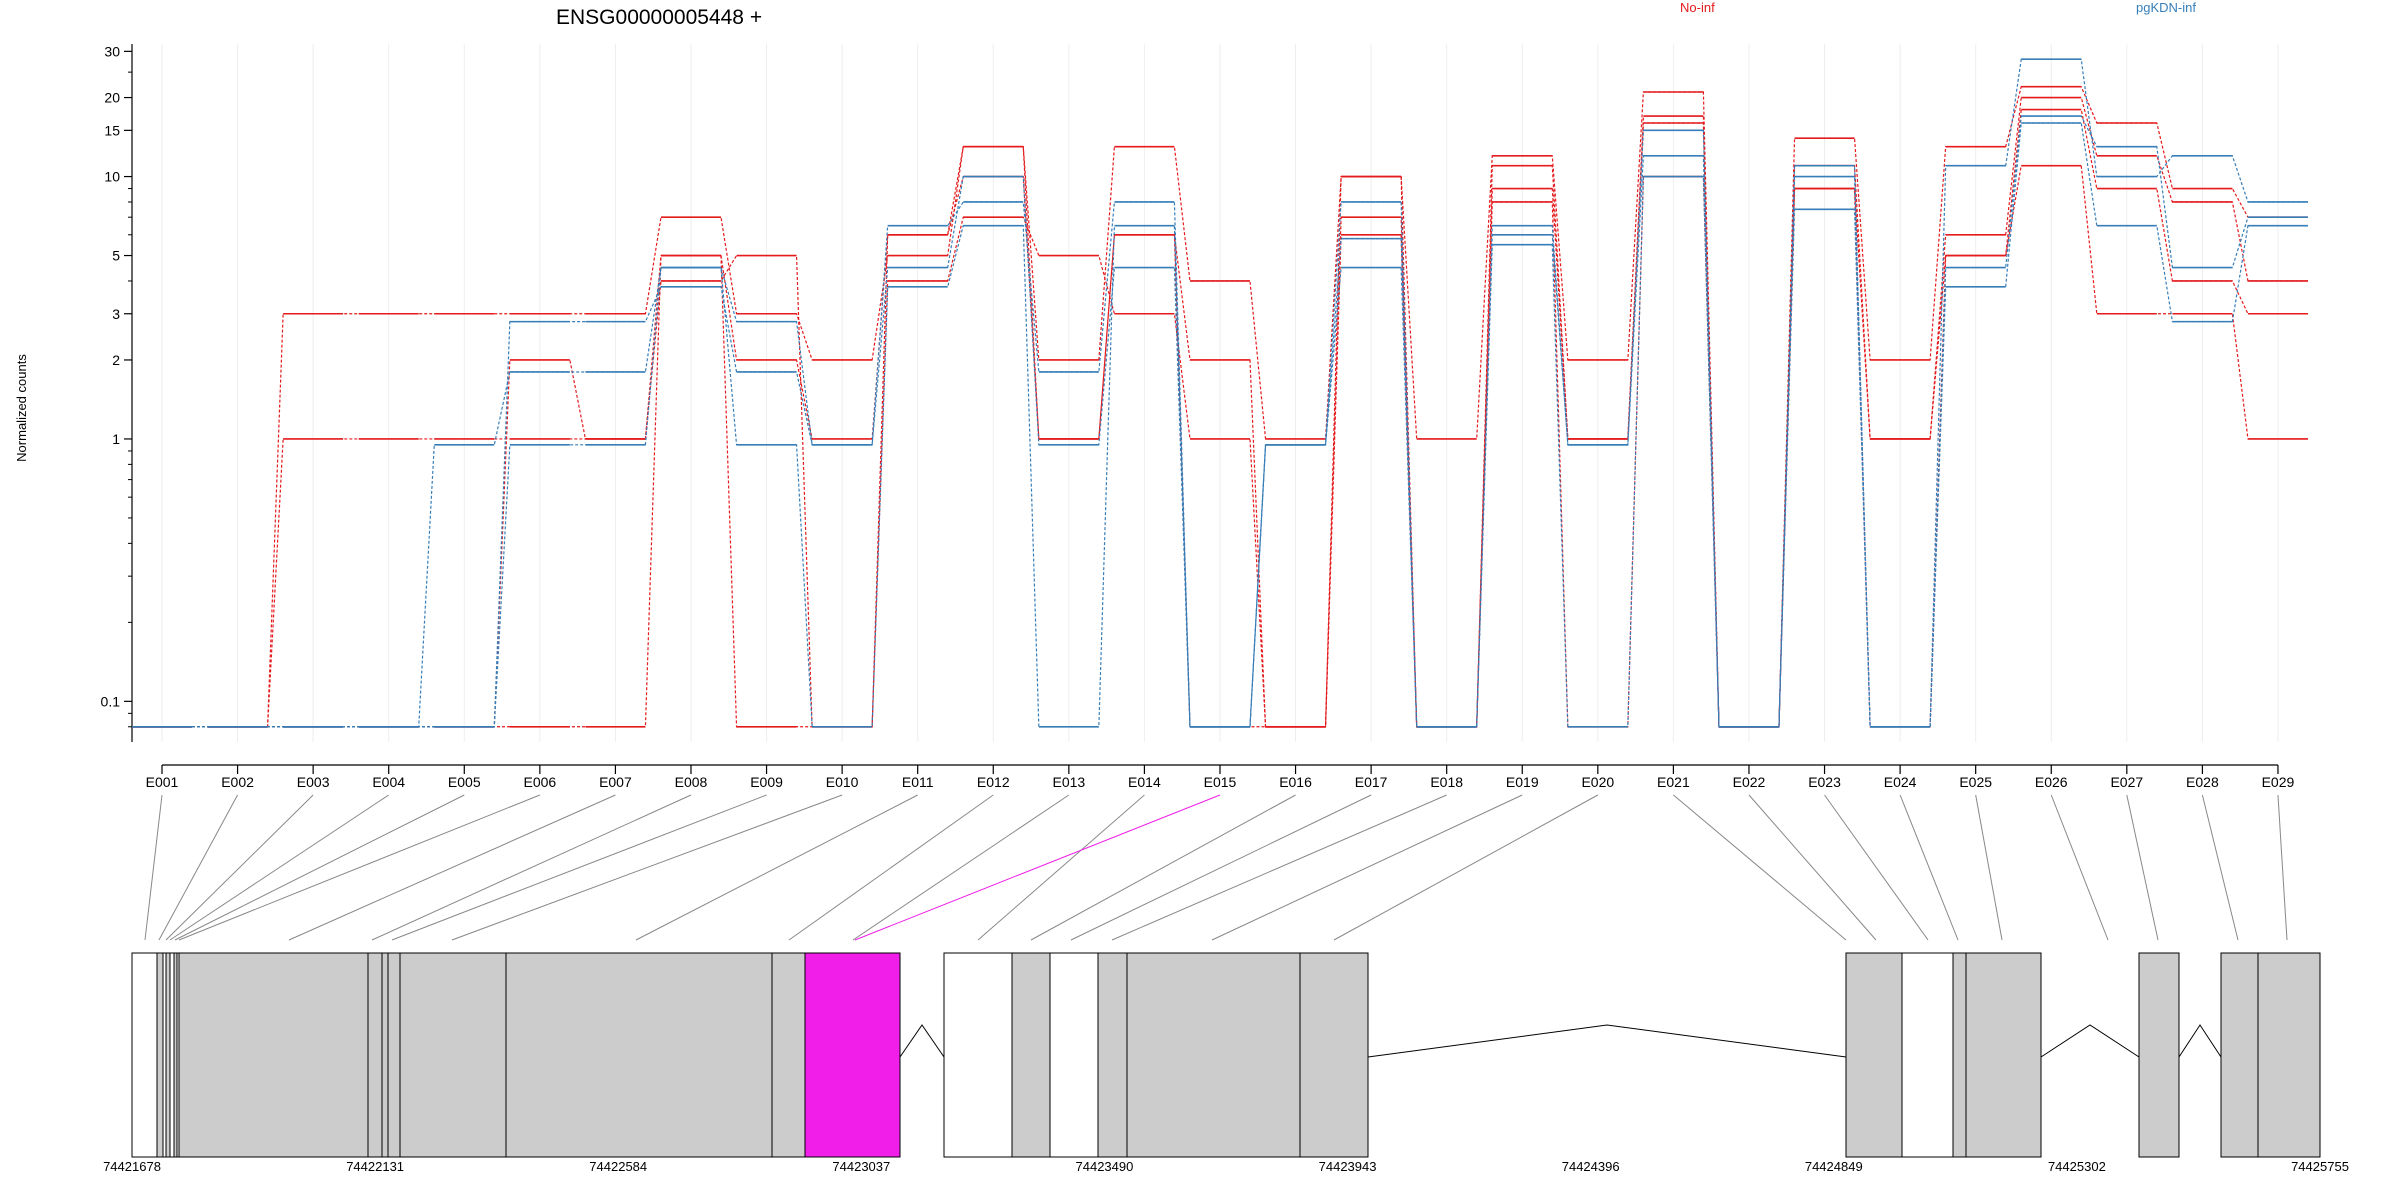 Image resolution: width=2400 pixels, height=1200 pixels. What do you see at coordinates (162, 782) in the screenshot?
I see `x-tick-label: E001` at bounding box center [162, 782].